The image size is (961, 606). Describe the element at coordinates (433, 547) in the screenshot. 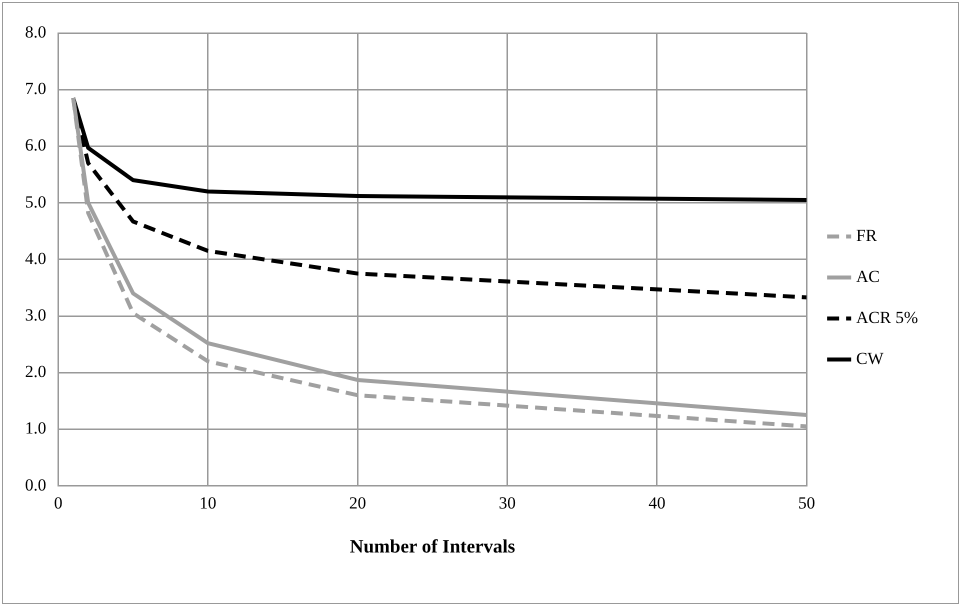

I see `x-axis-title: Number of Intervals` at that location.